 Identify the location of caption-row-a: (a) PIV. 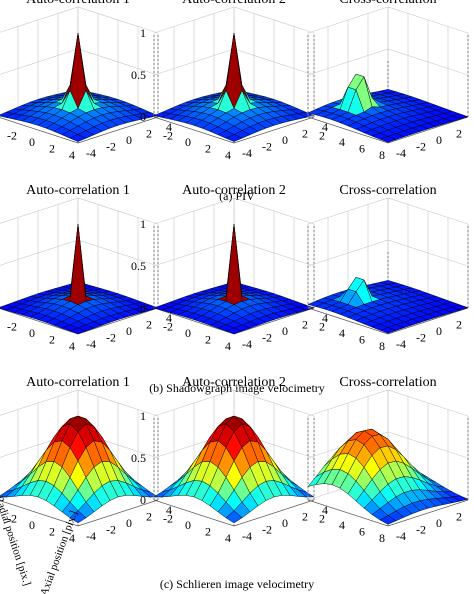
(237, 196).